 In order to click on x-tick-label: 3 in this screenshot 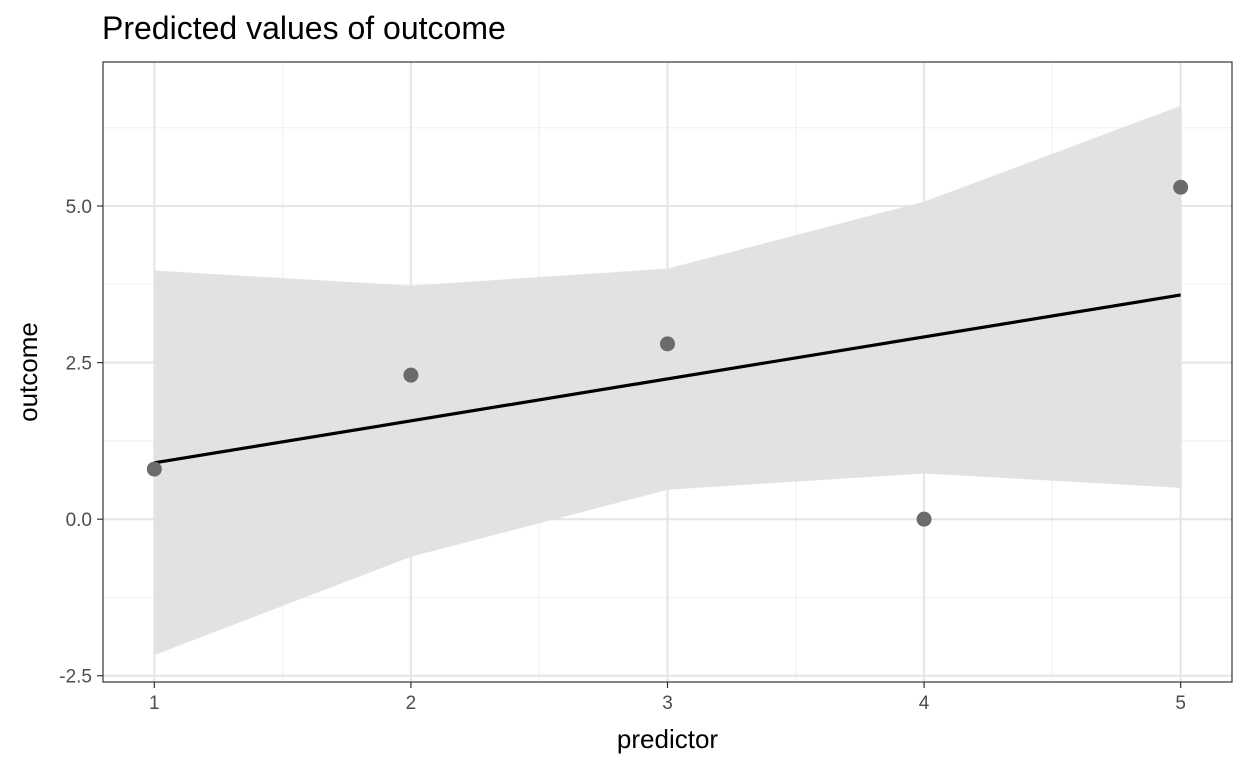, I will do `click(667, 703)`.